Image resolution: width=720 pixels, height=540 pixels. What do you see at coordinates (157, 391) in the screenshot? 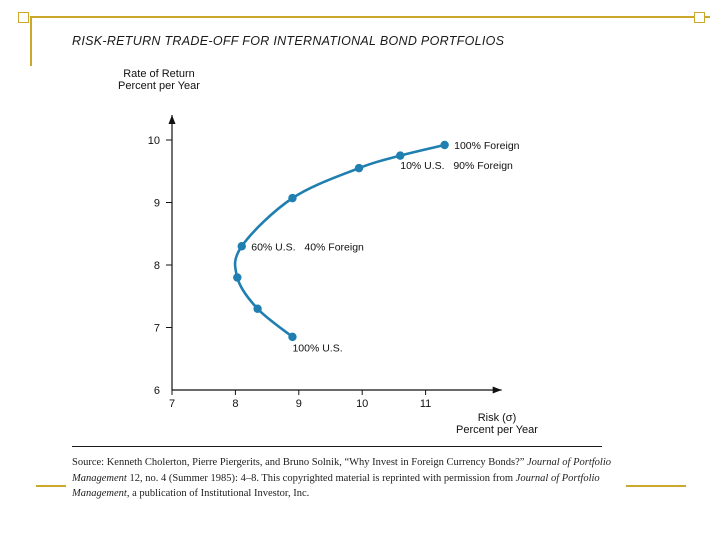
I see `y-tick-label: 6` at bounding box center [157, 391].